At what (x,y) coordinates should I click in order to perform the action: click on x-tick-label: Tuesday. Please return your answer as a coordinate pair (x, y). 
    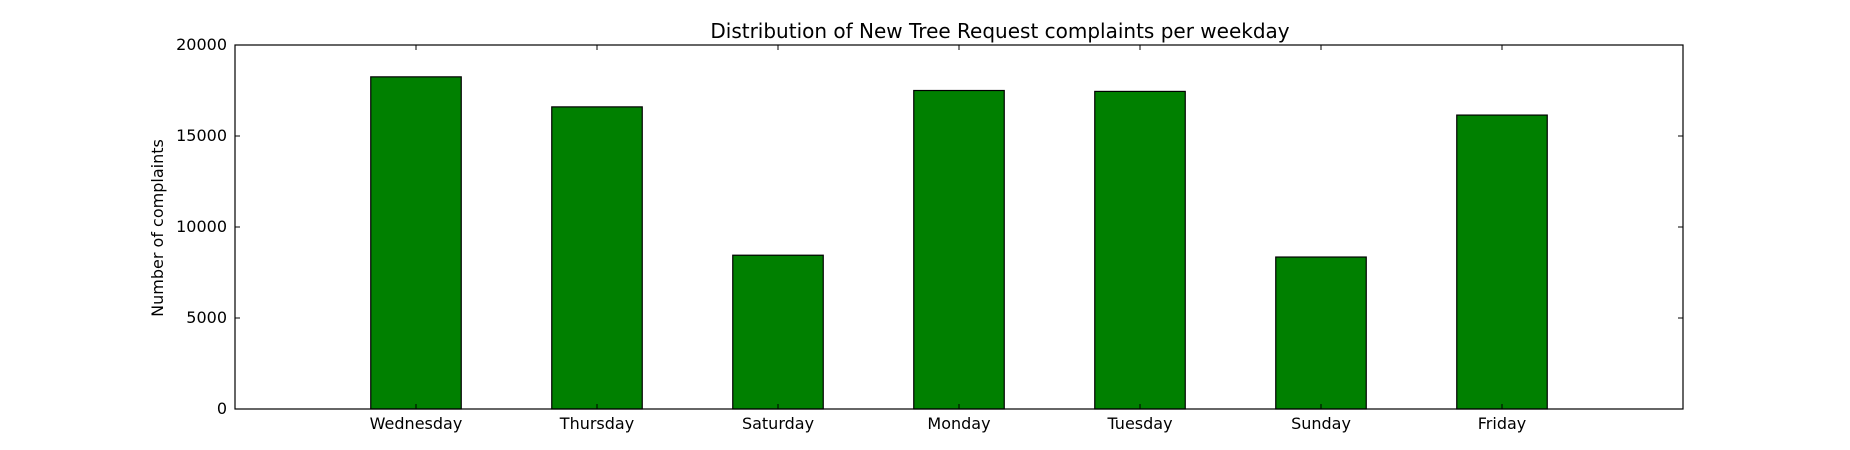
    Looking at the image, I should click on (1139, 423).